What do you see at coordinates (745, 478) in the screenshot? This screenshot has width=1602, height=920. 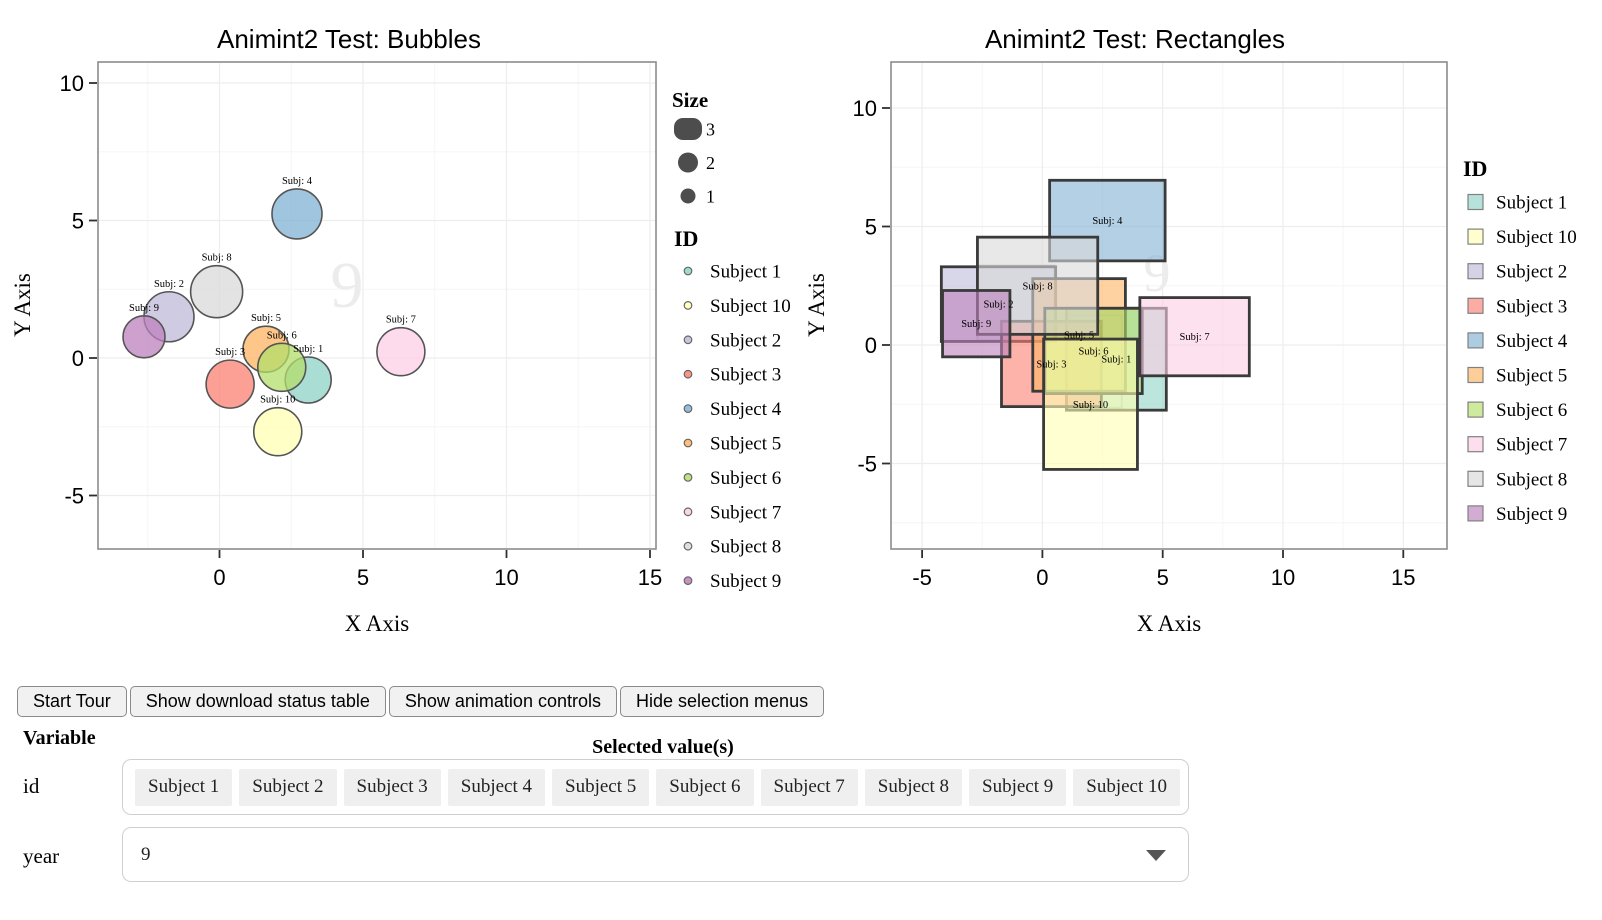 I see `bubbles-id-legend-label-subject-6: Subject 6` at bounding box center [745, 478].